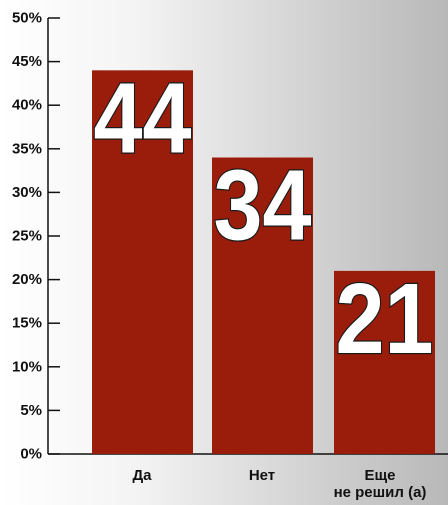  What do you see at coordinates (27, 61) in the screenshot?
I see `y-tick-label: 45%` at bounding box center [27, 61].